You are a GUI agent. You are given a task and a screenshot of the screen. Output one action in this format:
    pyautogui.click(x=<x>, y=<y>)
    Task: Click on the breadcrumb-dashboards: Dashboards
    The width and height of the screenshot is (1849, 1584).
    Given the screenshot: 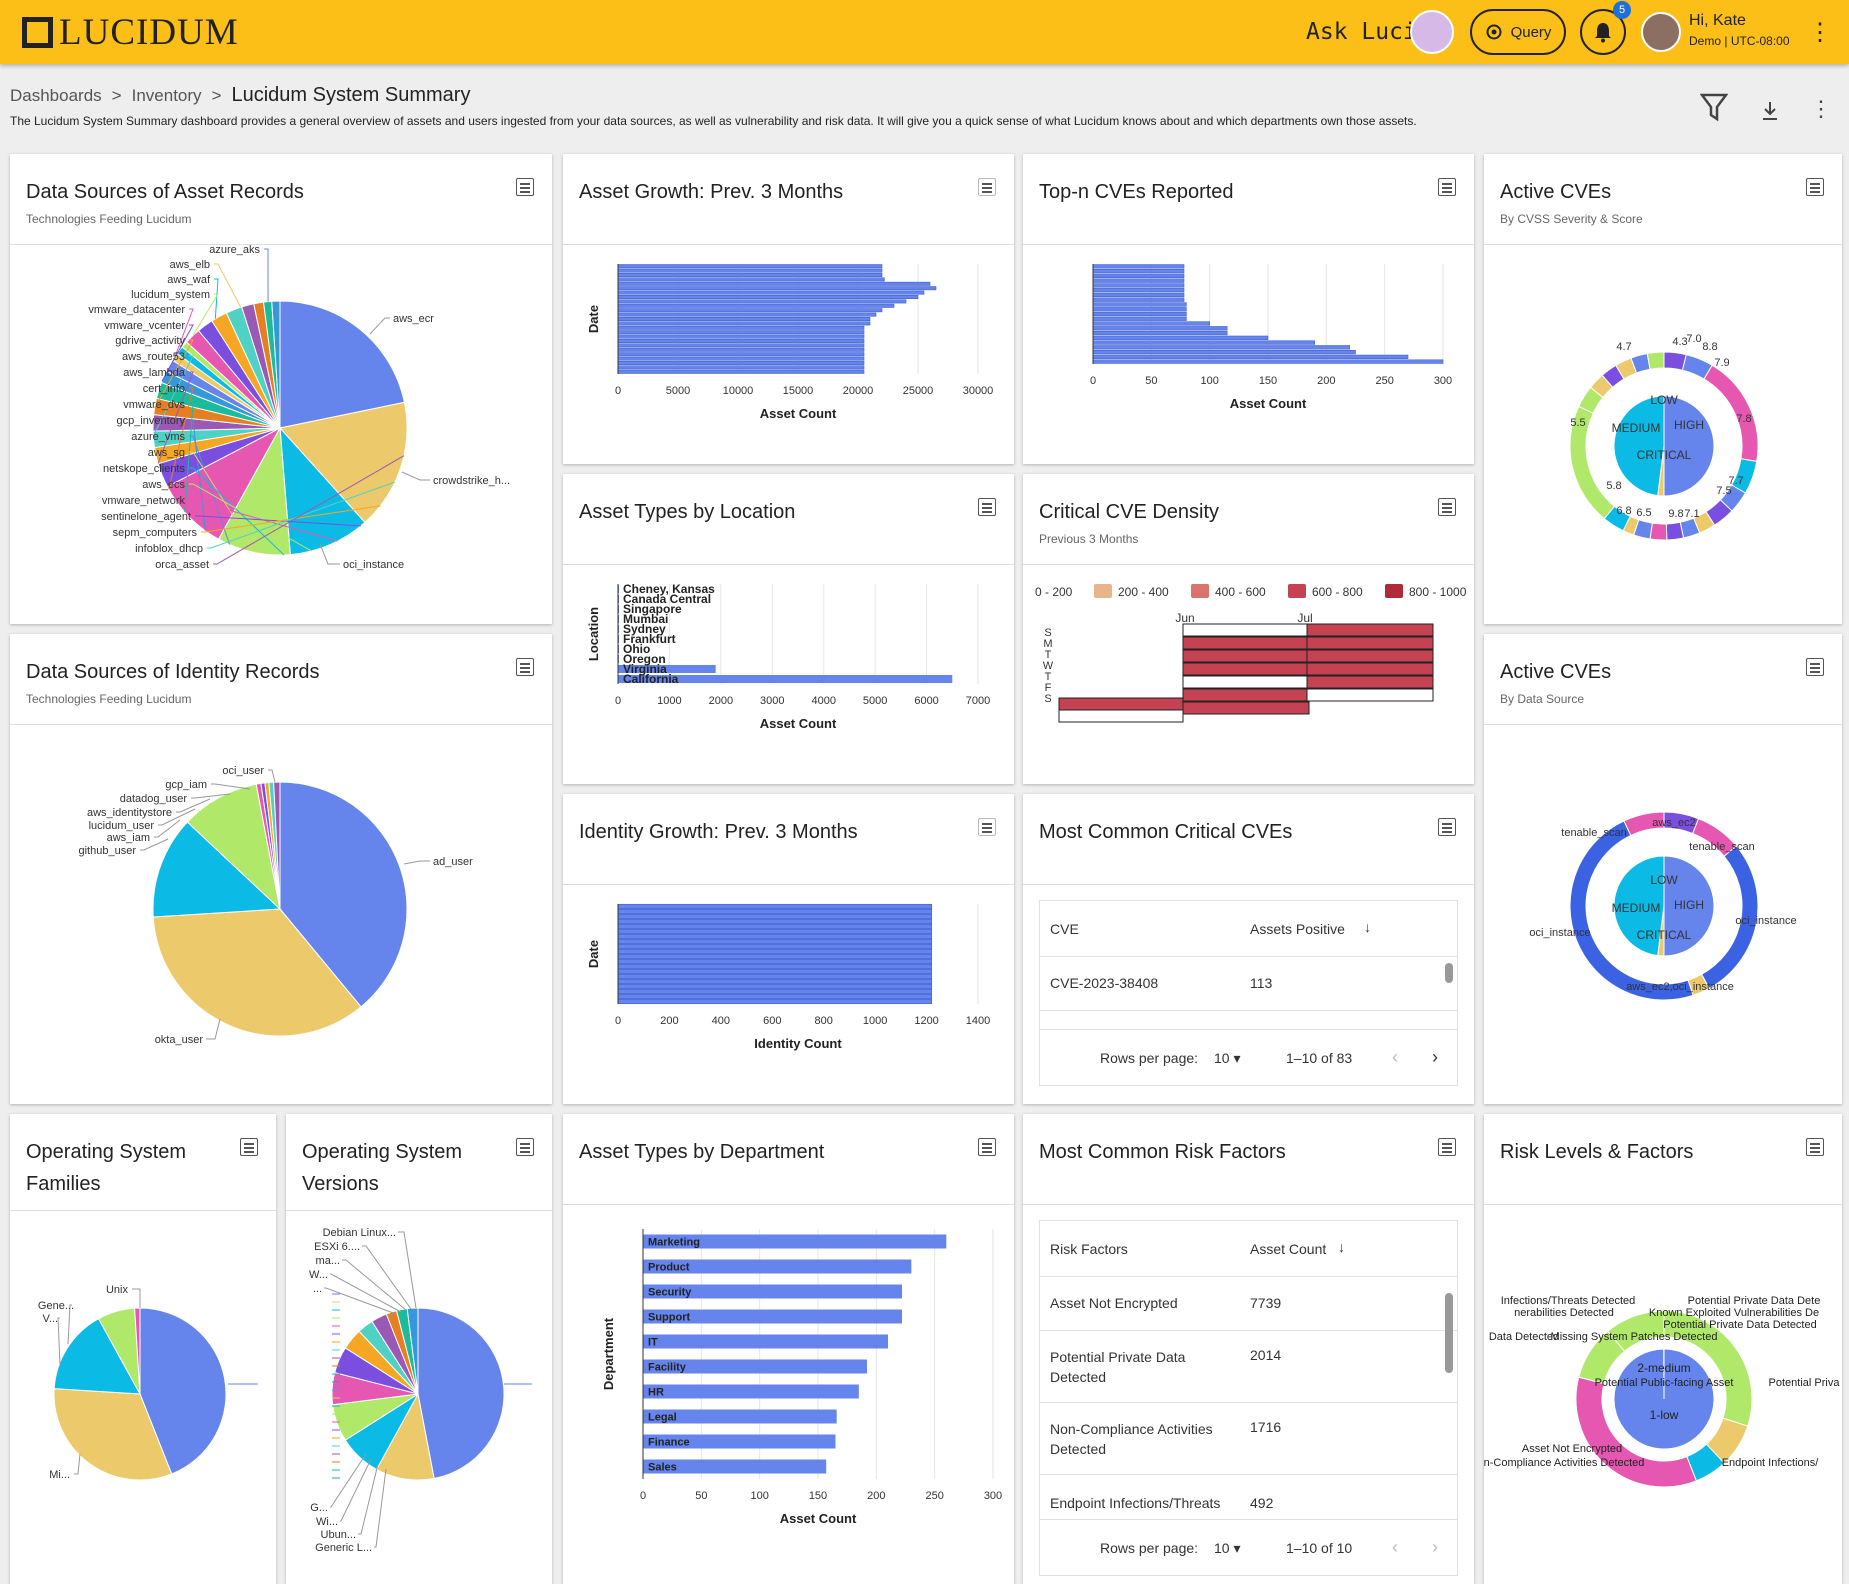 What is the action you would take?
    pyautogui.click(x=56, y=95)
    